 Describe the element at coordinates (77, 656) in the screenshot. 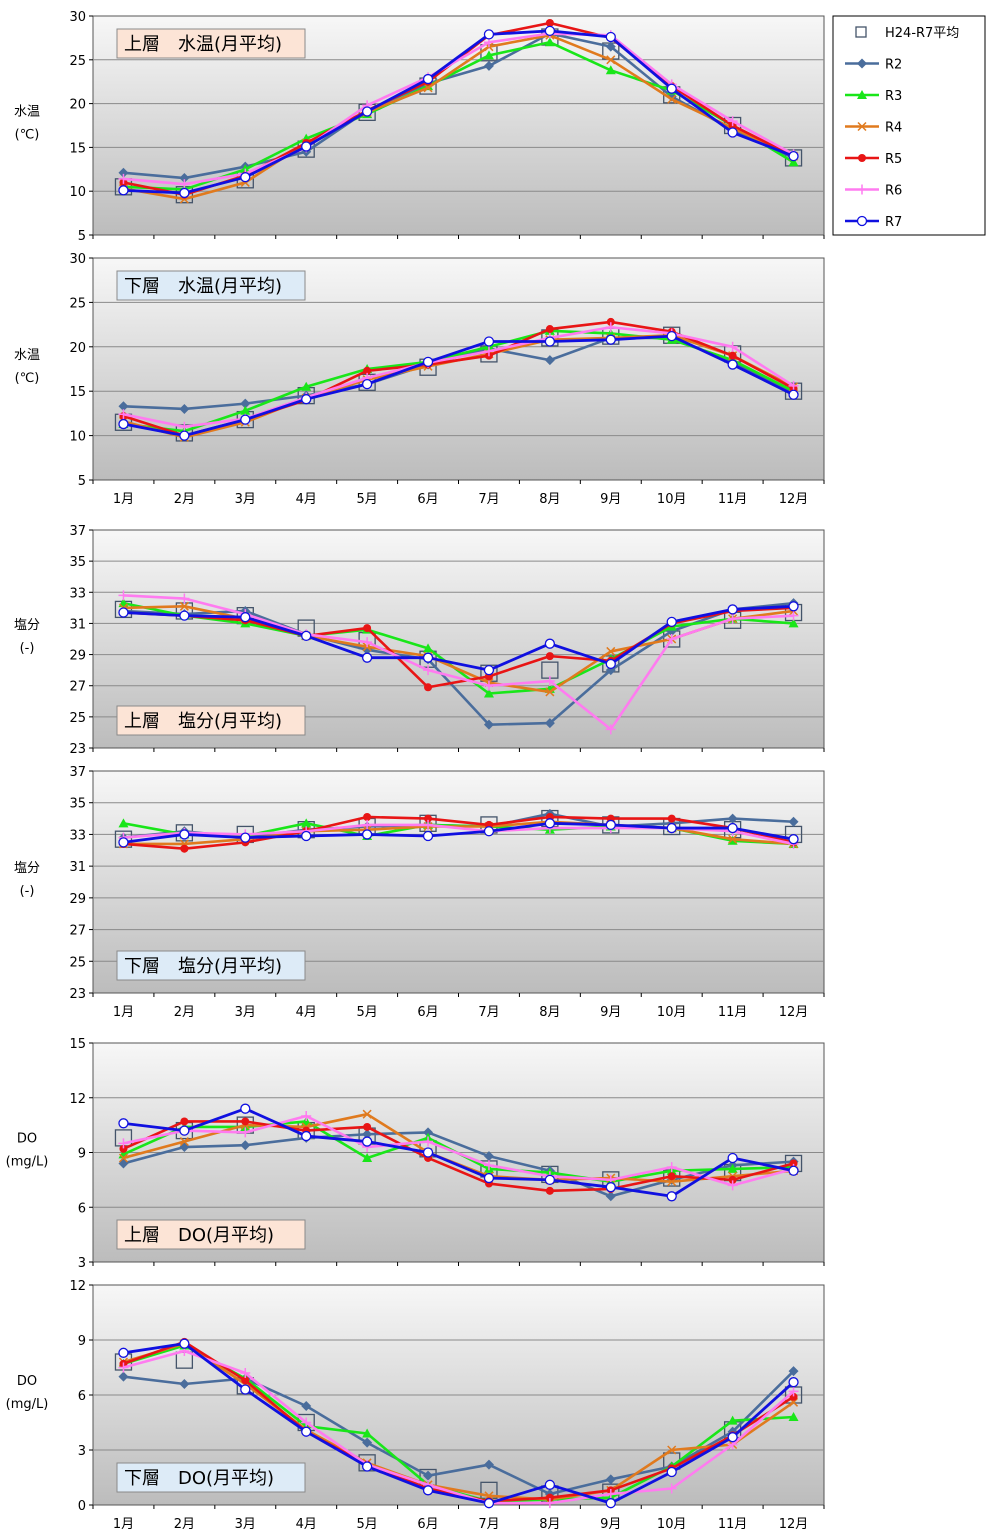

I see `y-tick-label: 29` at that location.